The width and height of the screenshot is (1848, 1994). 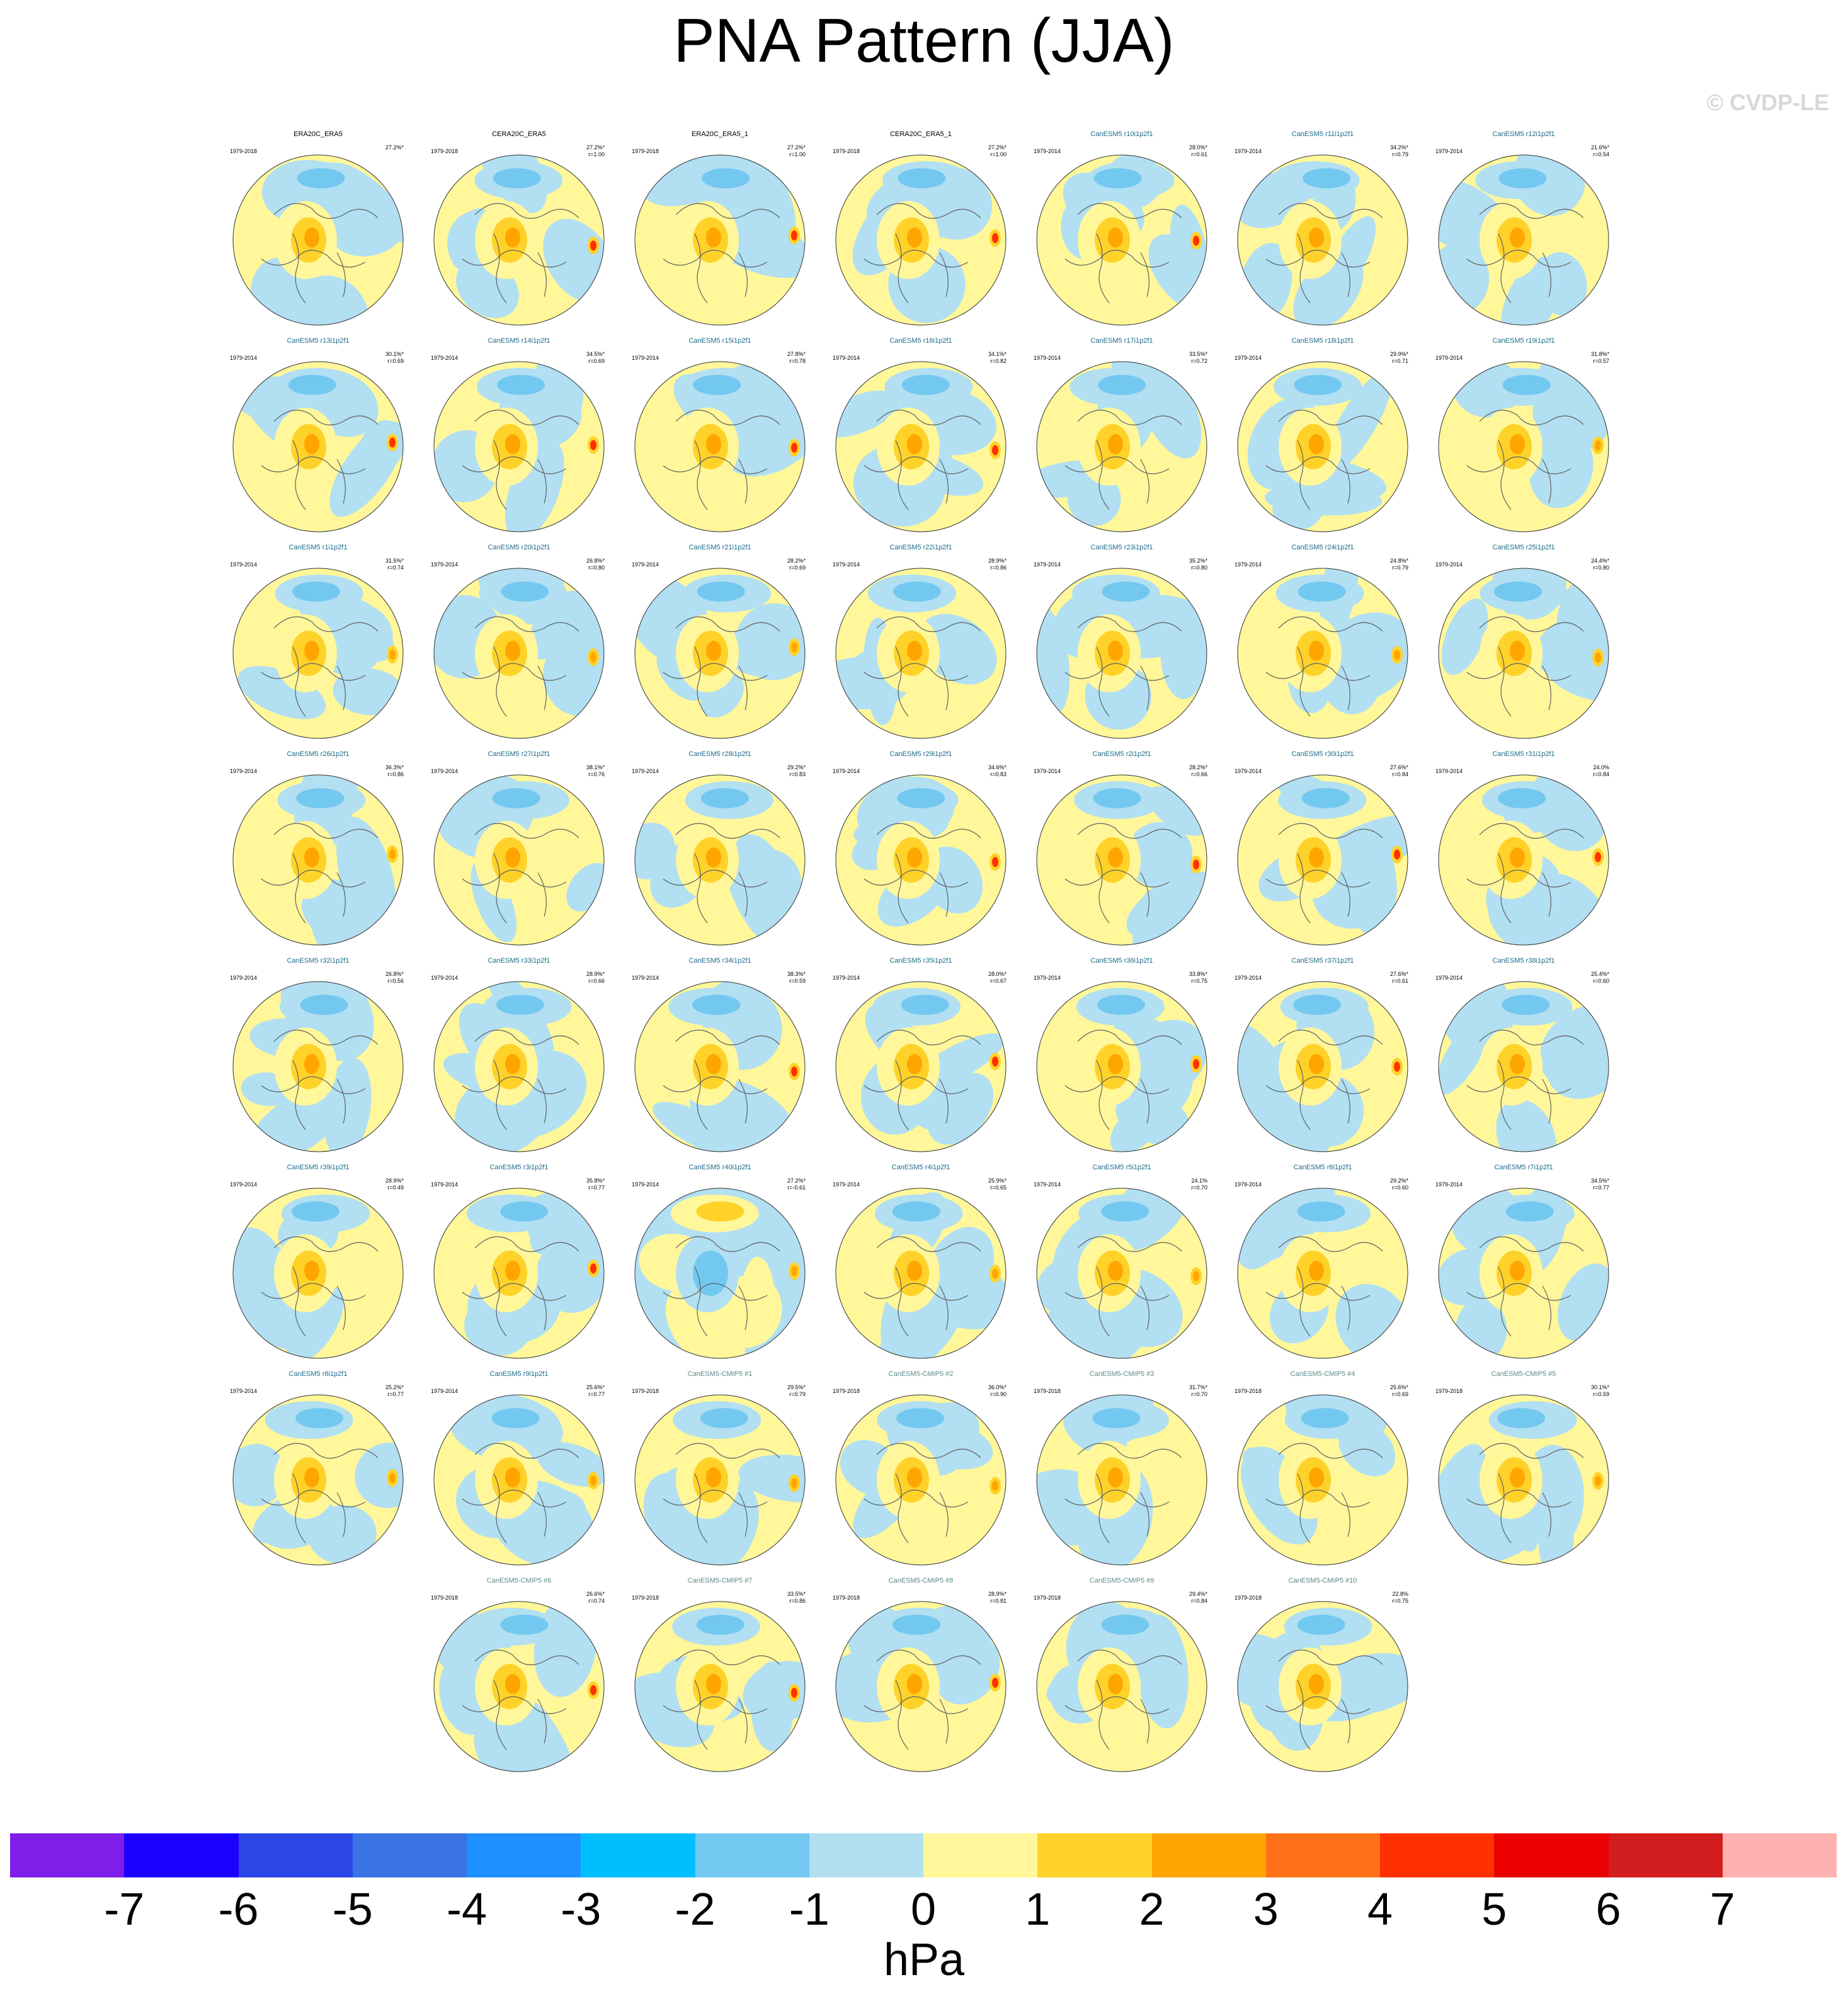 I want to click on panel-pattern-correlation: r=0.66, so click(x=596, y=981).